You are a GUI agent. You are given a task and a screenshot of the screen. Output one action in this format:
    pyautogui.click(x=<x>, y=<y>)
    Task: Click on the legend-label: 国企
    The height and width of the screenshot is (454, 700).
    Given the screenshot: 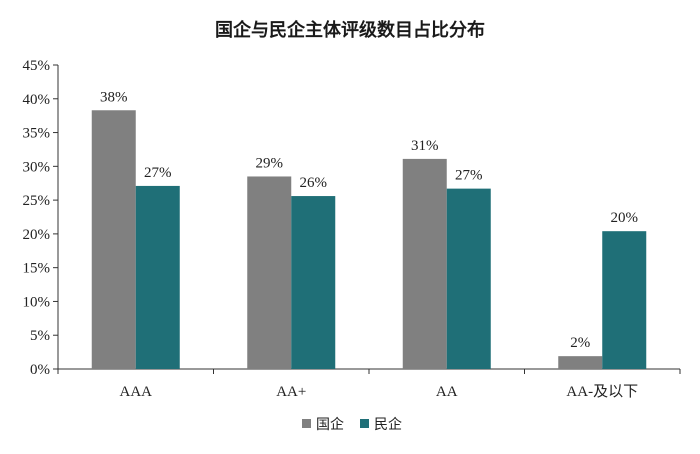 What is the action you would take?
    pyautogui.click(x=330, y=424)
    